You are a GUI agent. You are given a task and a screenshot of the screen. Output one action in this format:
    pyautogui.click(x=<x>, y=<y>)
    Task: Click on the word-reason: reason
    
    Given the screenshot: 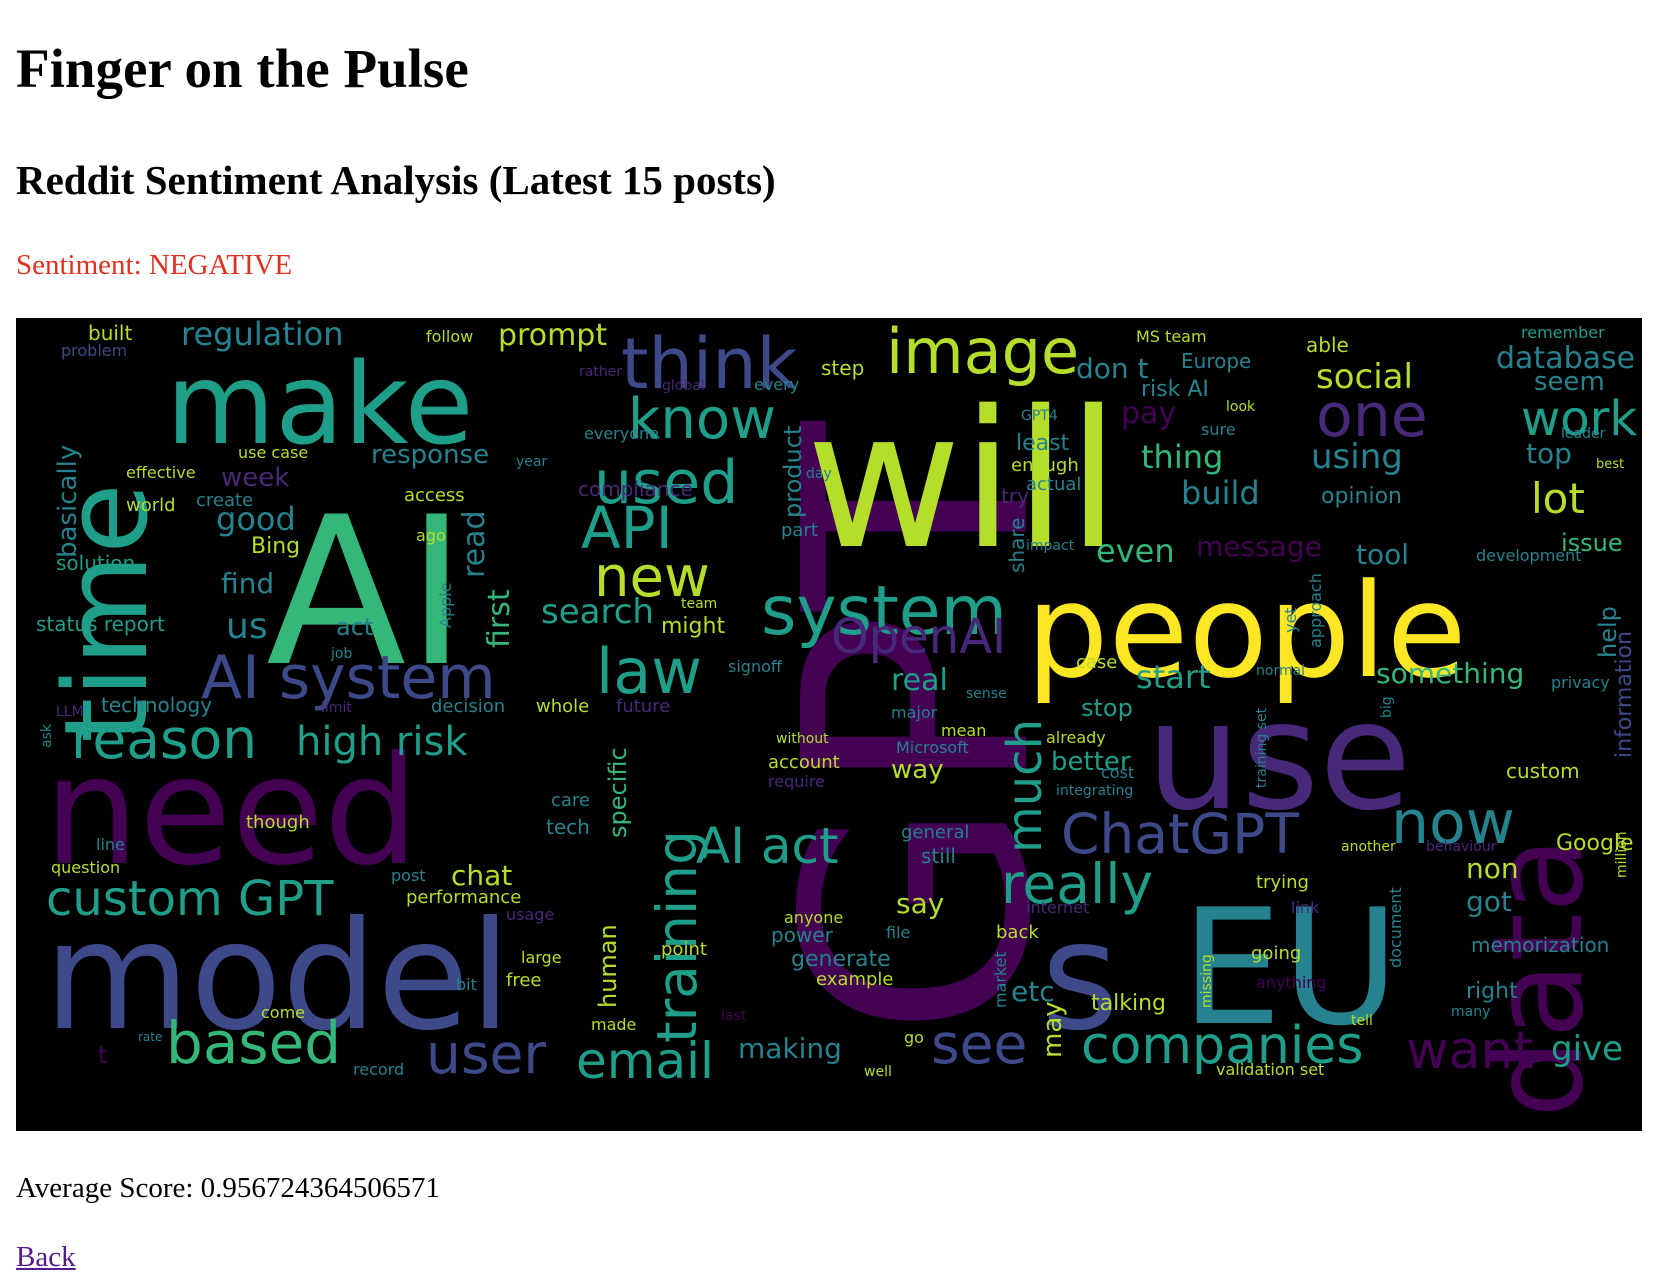 What is the action you would take?
    pyautogui.click(x=164, y=739)
    